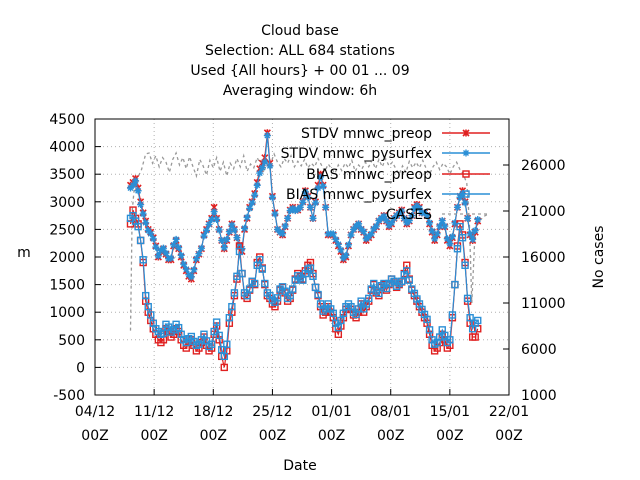 This screenshot has width=640, height=480. Describe the element at coordinates (67, 258) in the screenshot. I see `y-tick-label: 2000` at that location.